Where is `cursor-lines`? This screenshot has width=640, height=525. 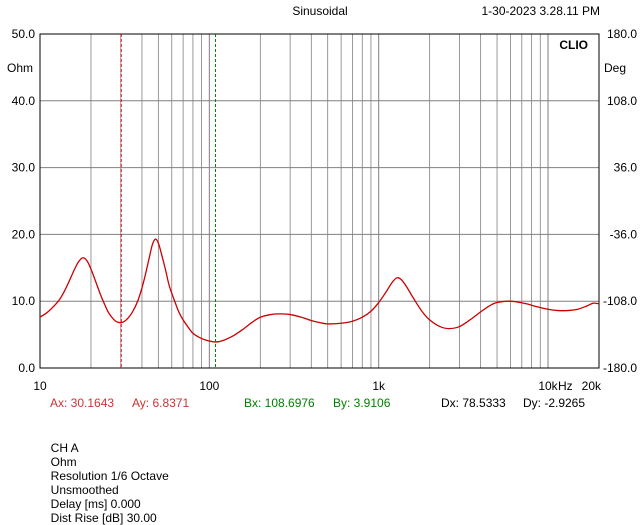
cursor-lines is located at coordinates (168, 201).